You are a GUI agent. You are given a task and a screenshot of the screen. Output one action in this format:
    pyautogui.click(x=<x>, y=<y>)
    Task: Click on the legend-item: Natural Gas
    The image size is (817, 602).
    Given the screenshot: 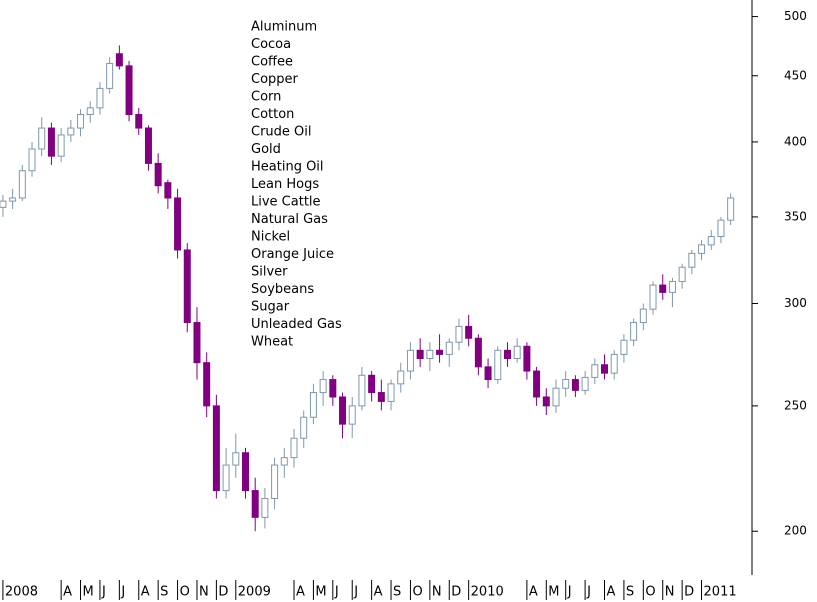 What is the action you would take?
    pyautogui.click(x=289, y=219)
    